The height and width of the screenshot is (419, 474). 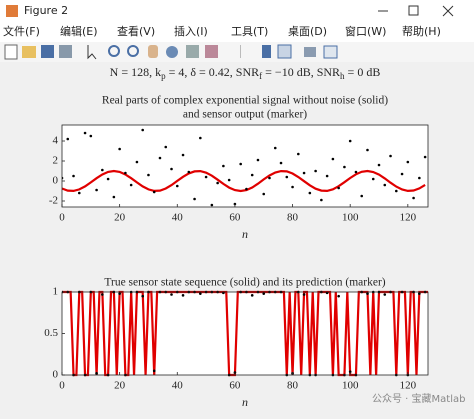 What do you see at coordinates (29, 52) in the screenshot?
I see `tool-open` at bounding box center [29, 52].